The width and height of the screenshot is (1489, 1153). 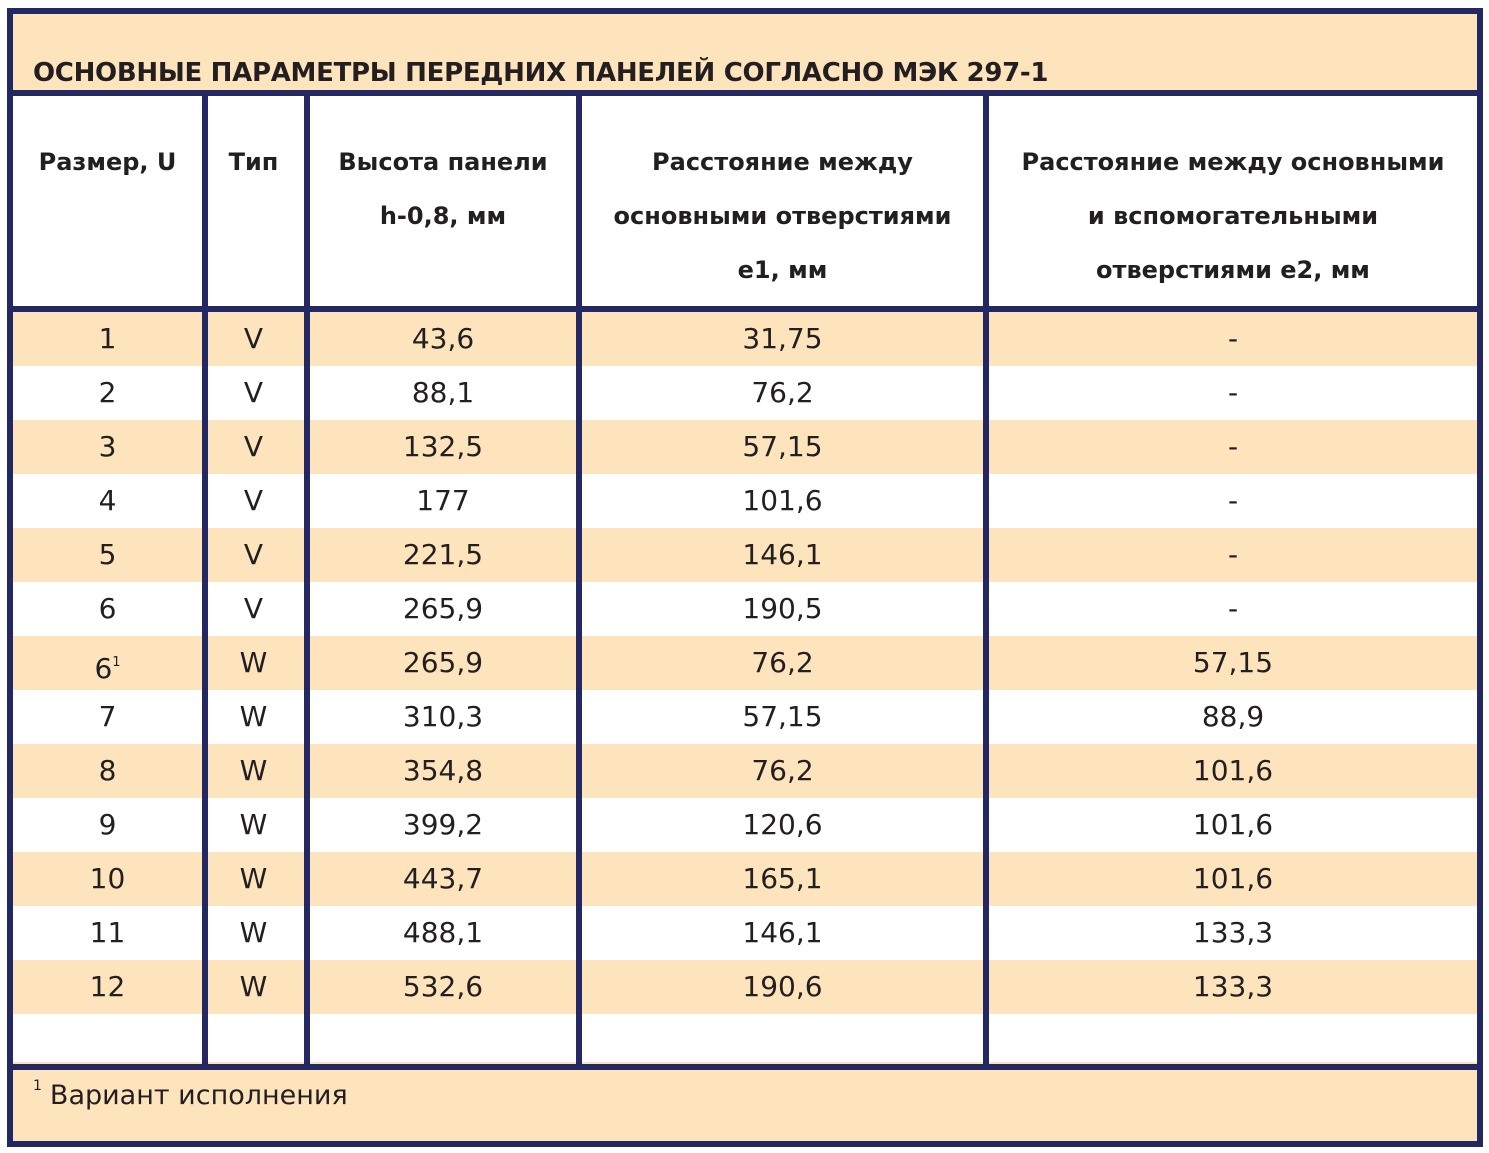 I want to click on table-row: 3 V 132,5 57,15 -, so click(x=745, y=447).